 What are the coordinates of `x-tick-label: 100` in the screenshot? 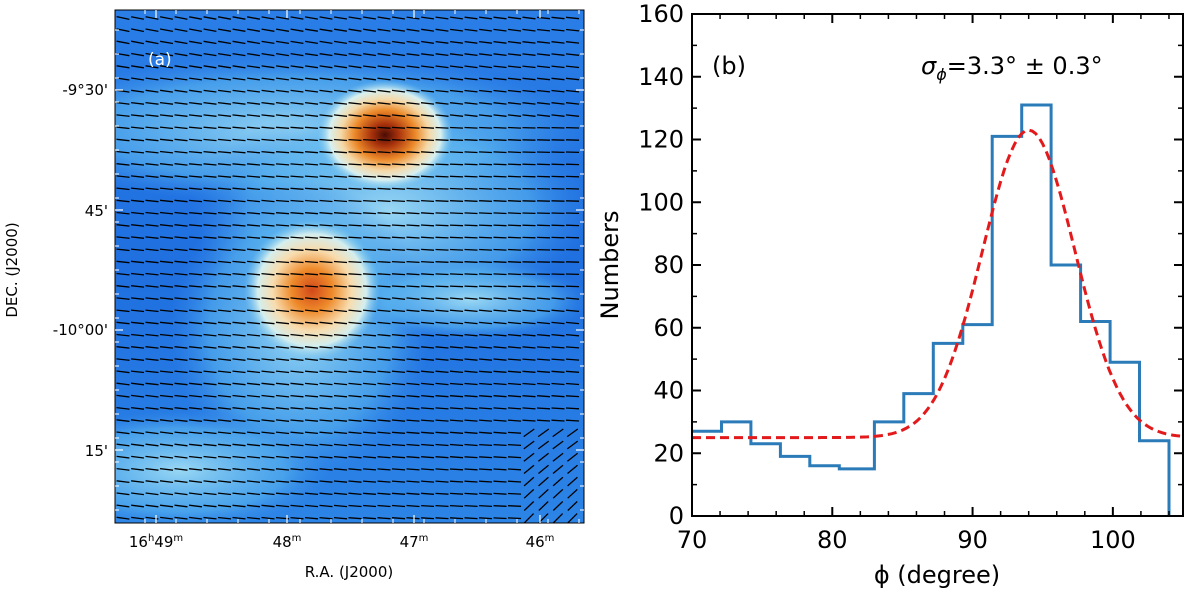 It's located at (1113, 540).